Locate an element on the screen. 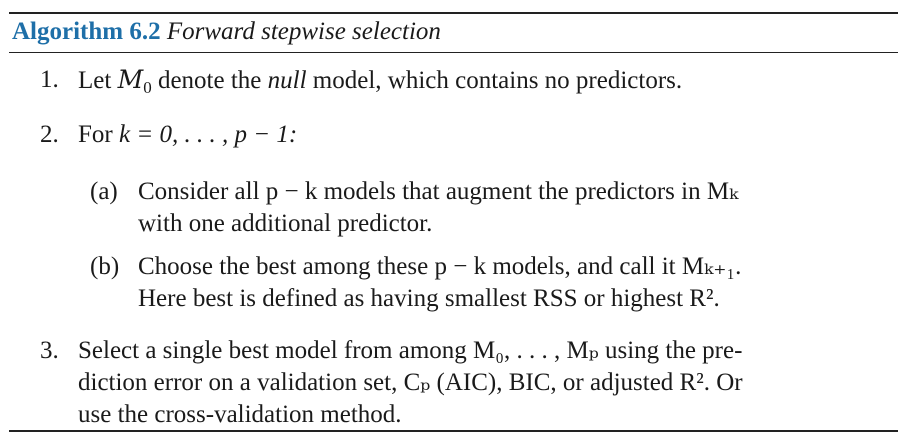 This screenshot has height=444, width=907. top-rule is located at coordinates (453, 13).